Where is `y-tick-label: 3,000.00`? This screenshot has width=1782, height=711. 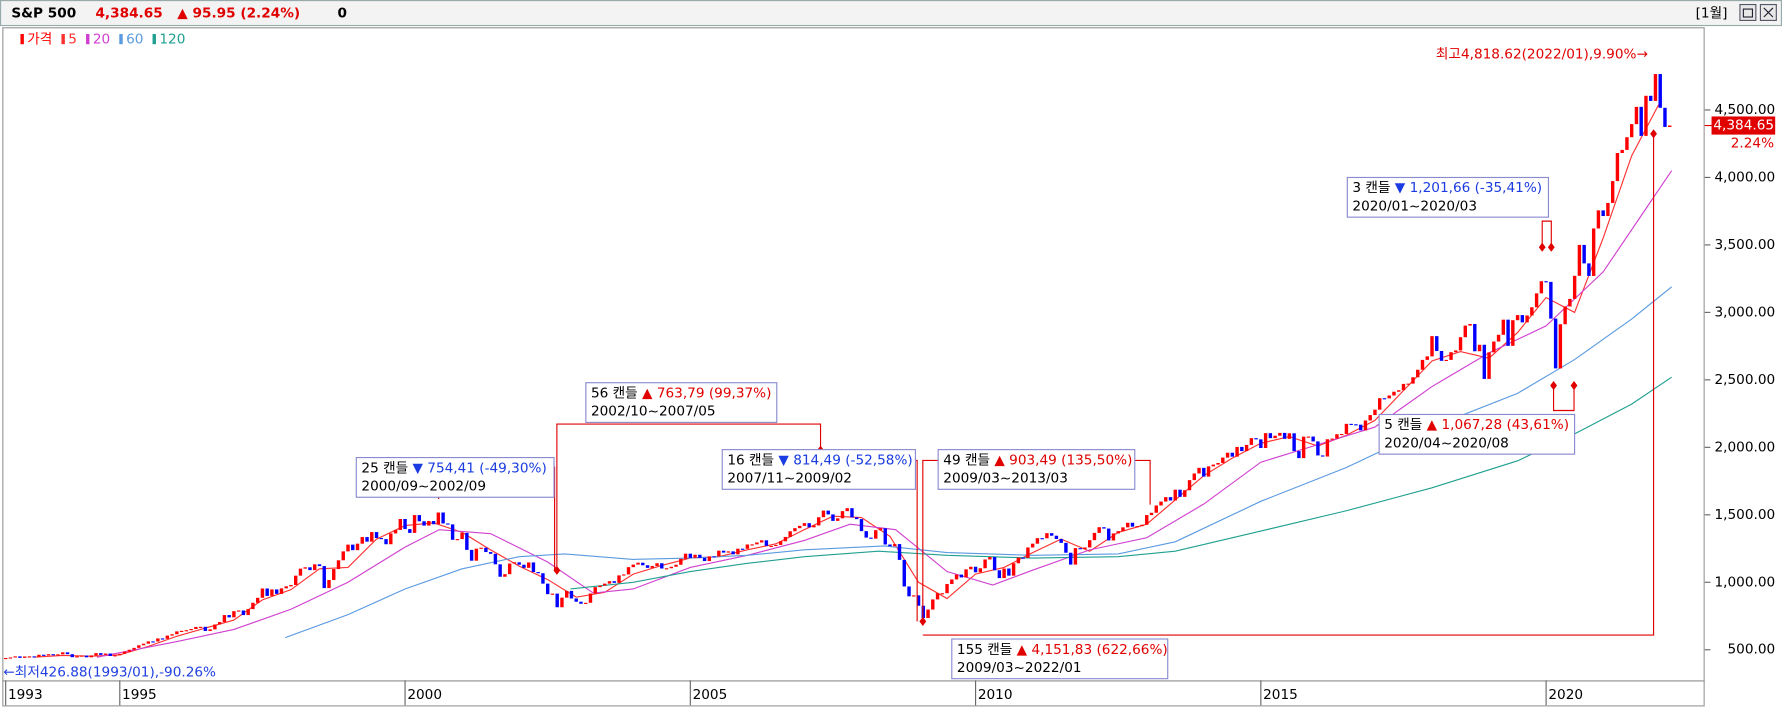
y-tick-label: 3,000.00 is located at coordinates (1745, 312).